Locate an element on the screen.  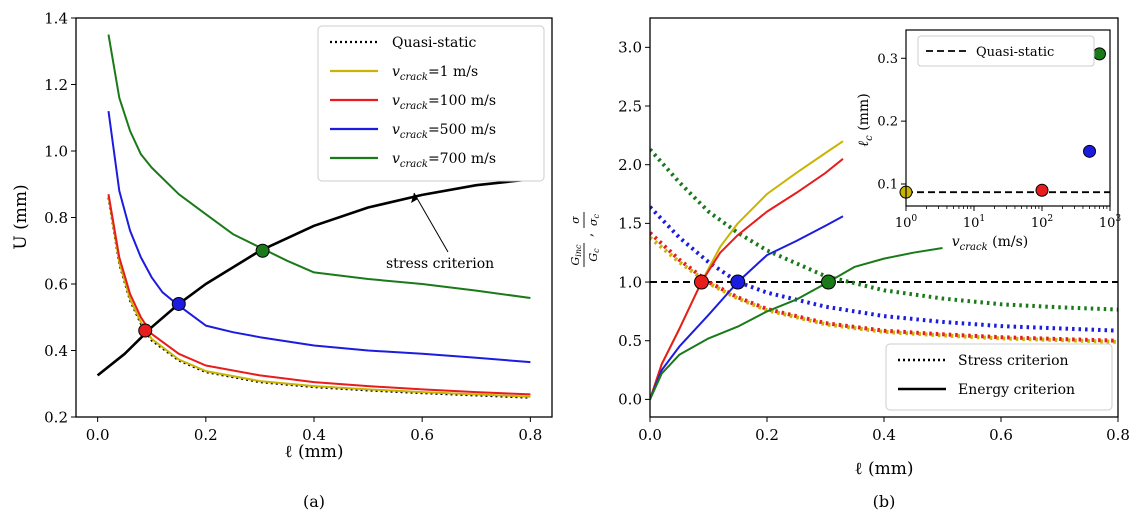
inset-xtick-exponent: 1 is located at coordinates (982, 219).